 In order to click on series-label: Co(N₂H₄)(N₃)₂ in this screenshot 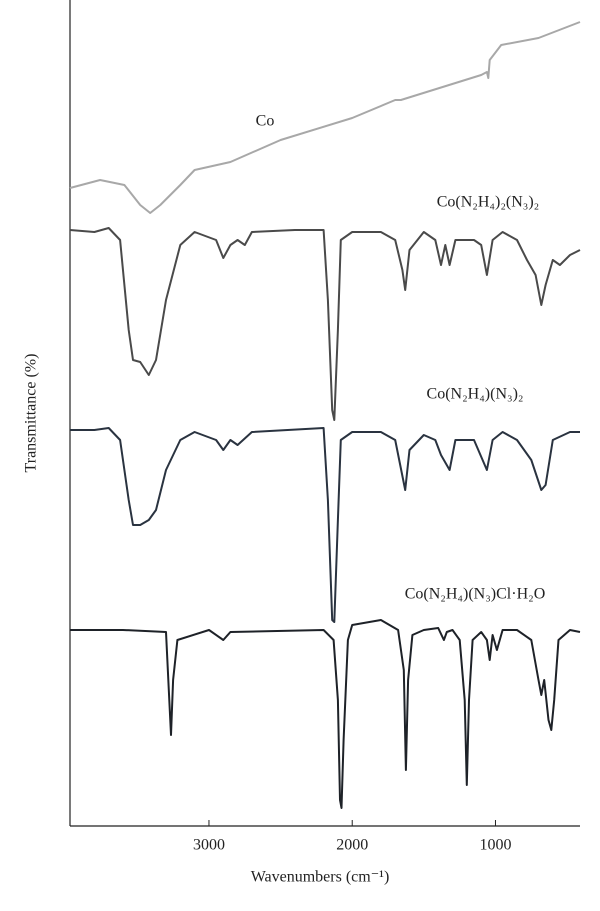, I will do `click(475, 394)`.